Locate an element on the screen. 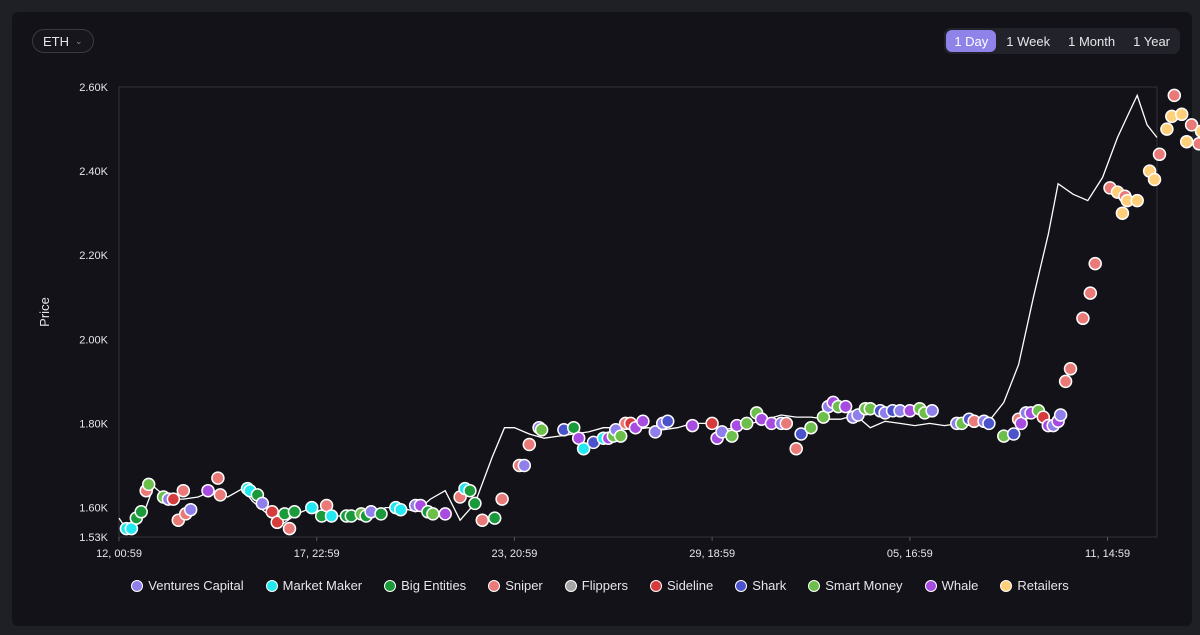  y-tick-label: 2.20K is located at coordinates (93, 256).